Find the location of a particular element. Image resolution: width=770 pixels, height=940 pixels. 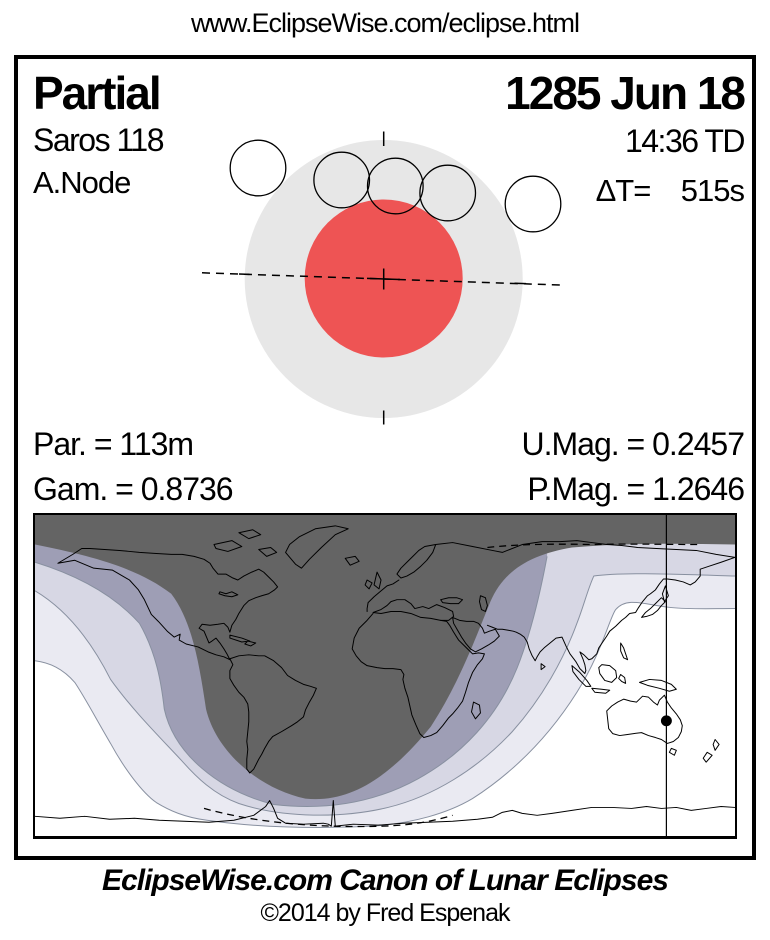

canon-title: EclipseWise.com Canon of Lunar Eclipses is located at coordinates (385, 880).